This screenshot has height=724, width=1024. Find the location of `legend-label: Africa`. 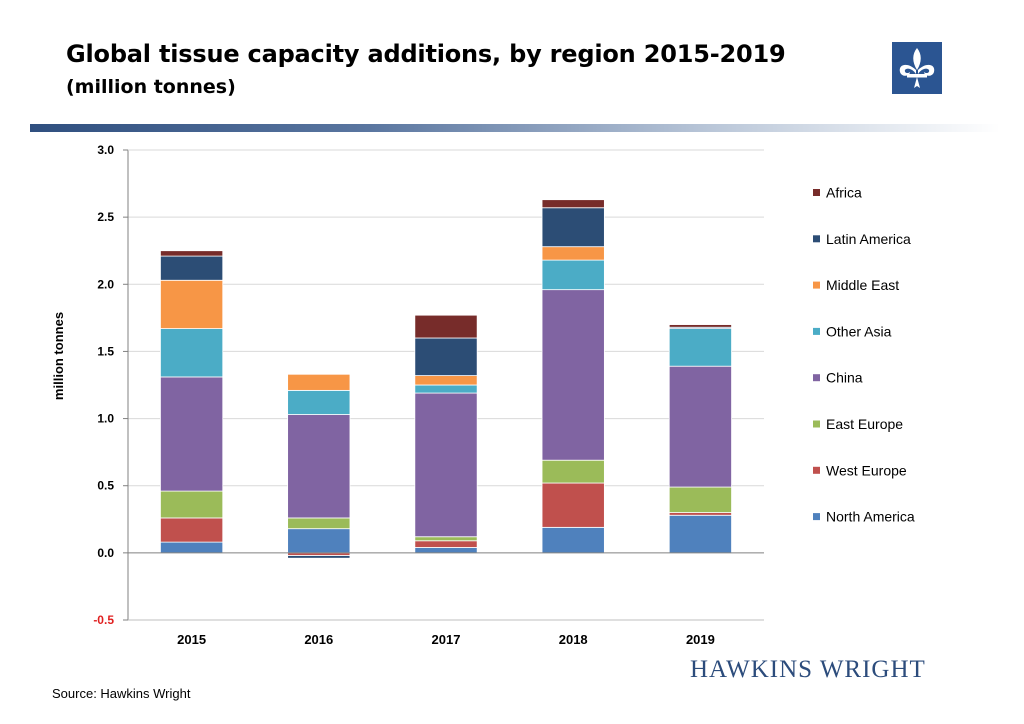

legend-label: Africa is located at coordinates (844, 193).